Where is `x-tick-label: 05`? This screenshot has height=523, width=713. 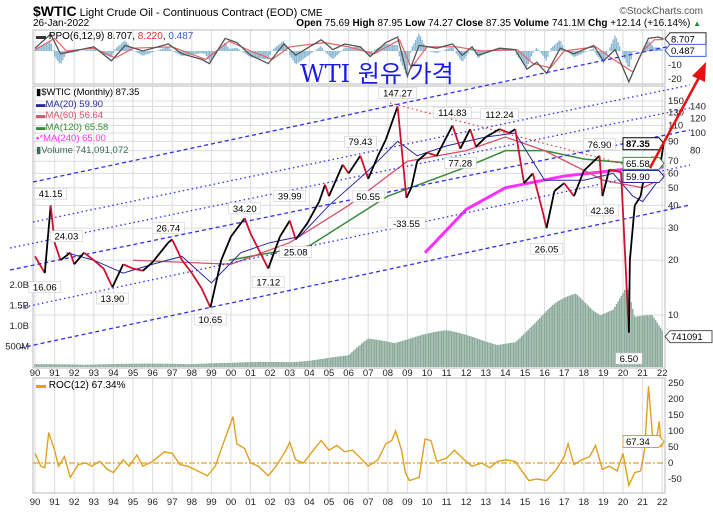 x-tick-label: 05 is located at coordinates (329, 373).